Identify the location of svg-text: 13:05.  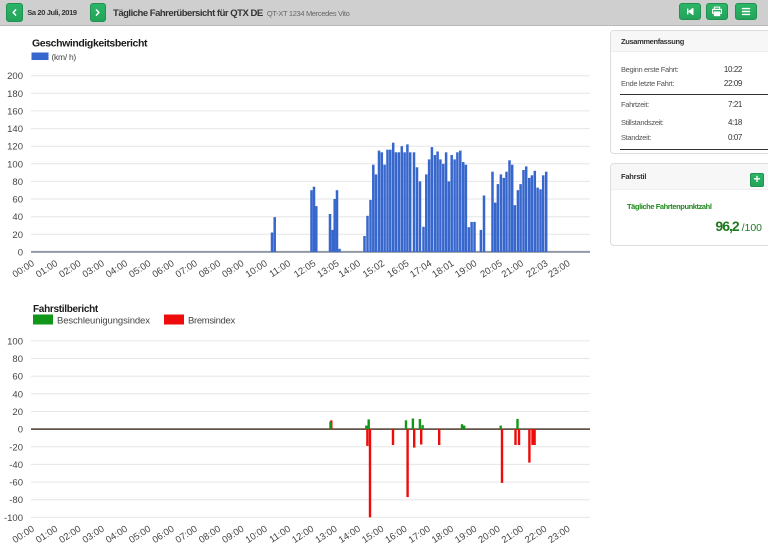
(328, 269).